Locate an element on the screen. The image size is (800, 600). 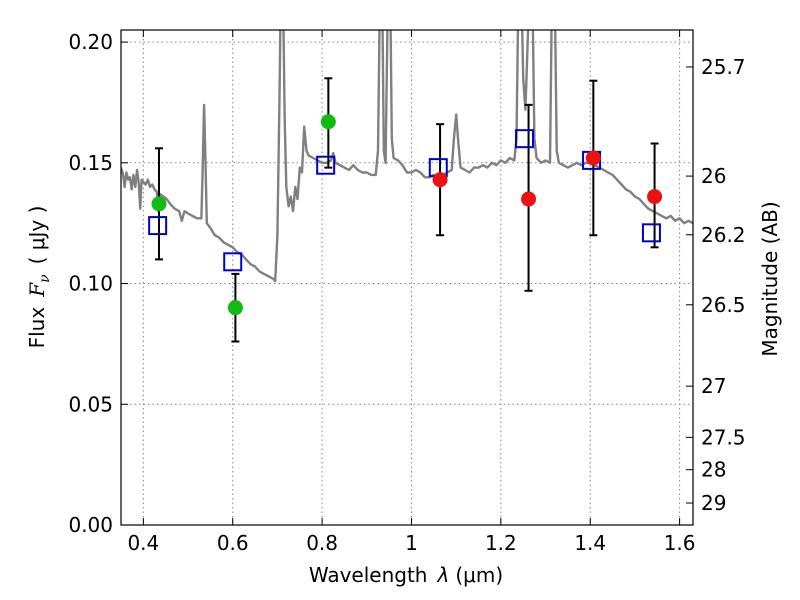
y-tick-label: 0.10 is located at coordinates (90, 284).